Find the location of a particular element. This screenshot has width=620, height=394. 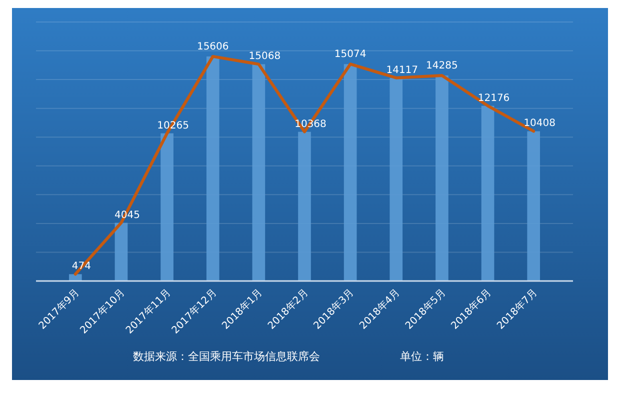

data-label: 15606 is located at coordinates (212, 46).